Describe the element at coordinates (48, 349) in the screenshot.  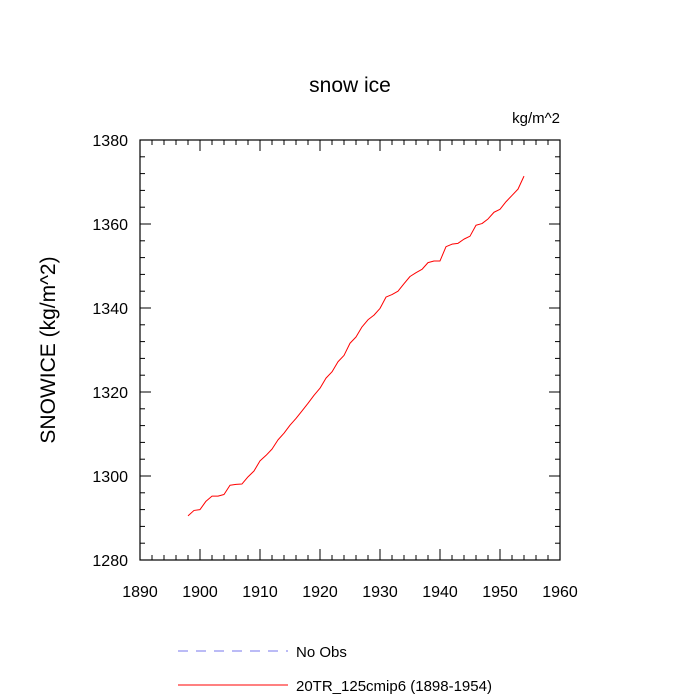
I see `y-axis-label: SNOWICE (kg/m^2)` at that location.